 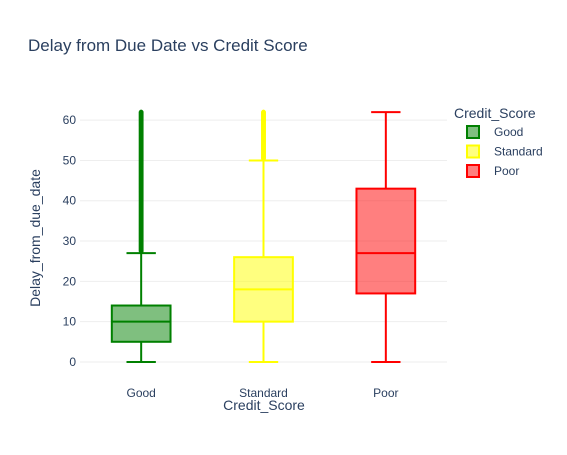 I want to click on y-tick-label: 20, so click(x=70, y=281).